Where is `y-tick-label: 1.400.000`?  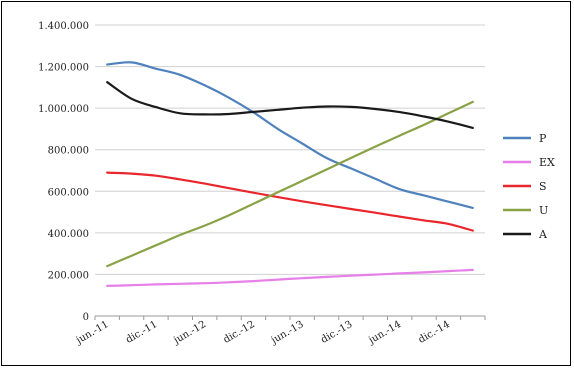 y-tick-label: 1.400.000 is located at coordinates (63, 26).